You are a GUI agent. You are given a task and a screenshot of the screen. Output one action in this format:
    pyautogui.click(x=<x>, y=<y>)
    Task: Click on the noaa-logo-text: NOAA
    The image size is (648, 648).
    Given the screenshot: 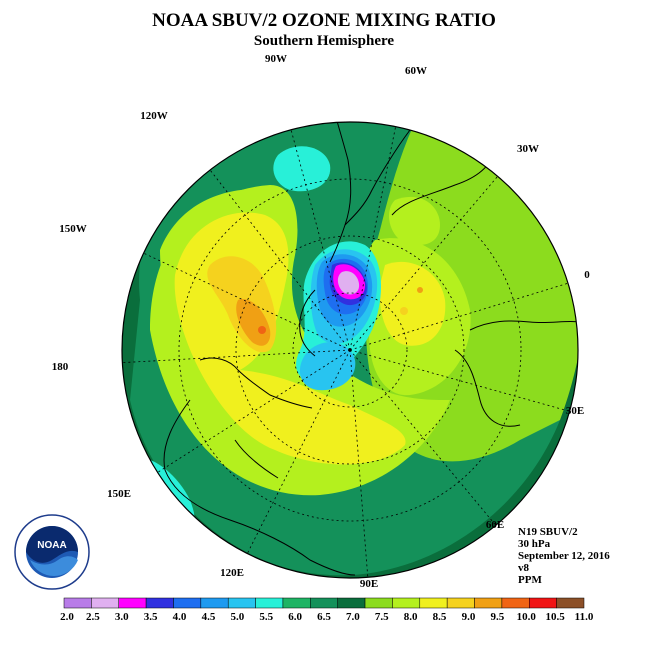 What is the action you would take?
    pyautogui.click(x=51, y=545)
    